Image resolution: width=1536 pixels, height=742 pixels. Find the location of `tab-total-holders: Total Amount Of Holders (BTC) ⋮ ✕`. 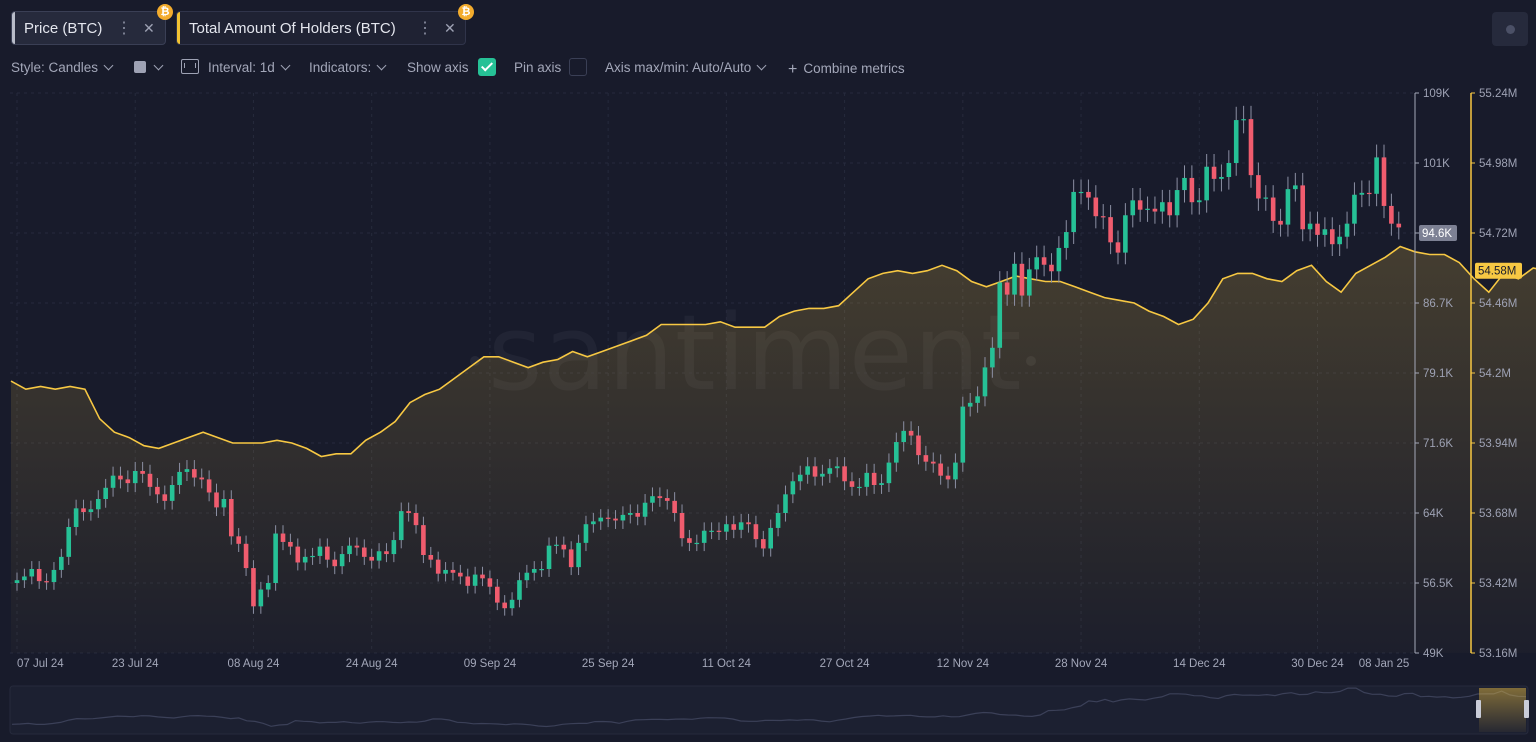

tab-total-holders: Total Amount Of Holders (BTC) ⋮ ✕ is located at coordinates (321, 28).